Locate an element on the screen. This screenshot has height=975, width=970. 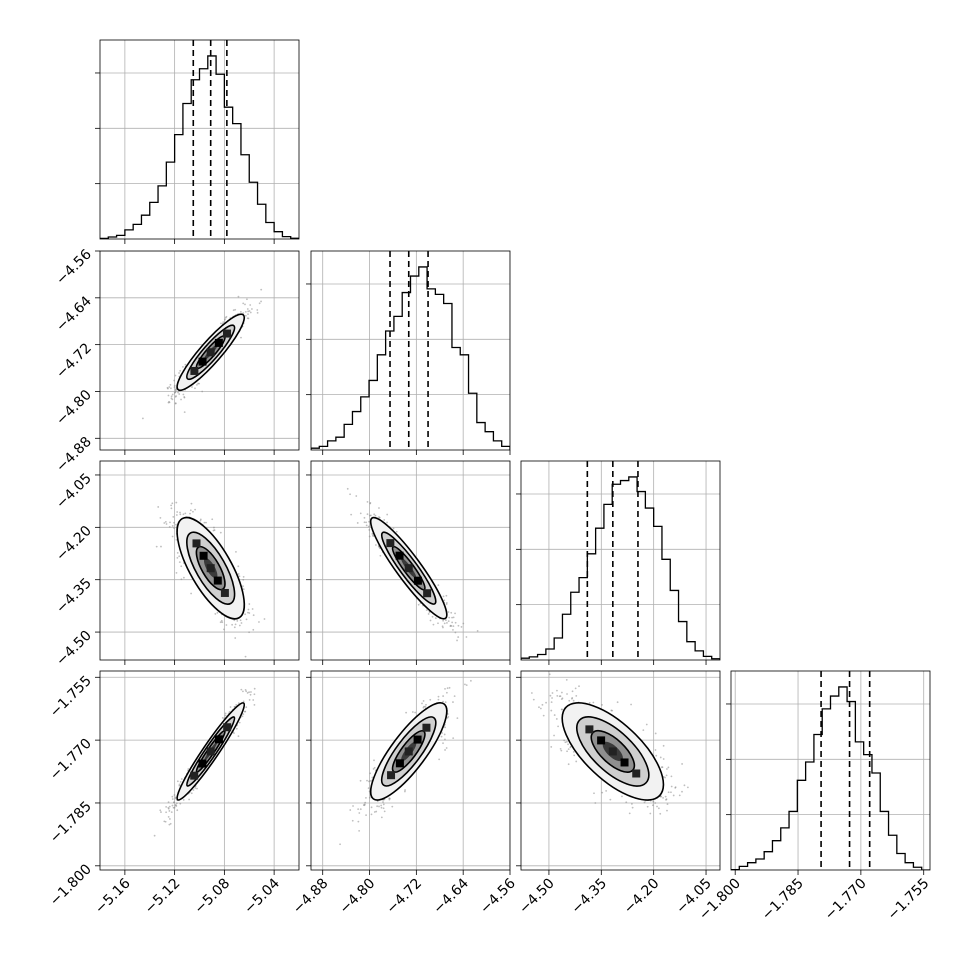
x-tick-label-1-4: −5.04 is located at coordinates (262, 896).